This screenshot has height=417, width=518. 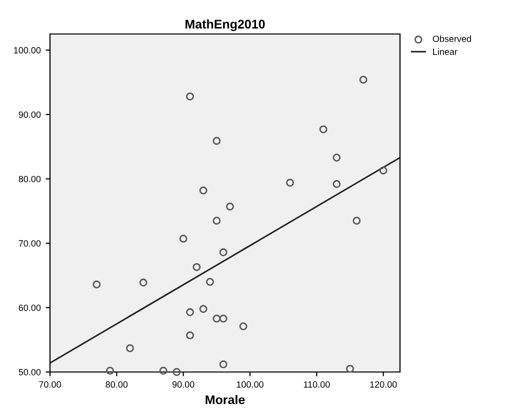 What do you see at coordinates (183, 384) in the screenshot?
I see `x-tick-label: 90.00` at bounding box center [183, 384].